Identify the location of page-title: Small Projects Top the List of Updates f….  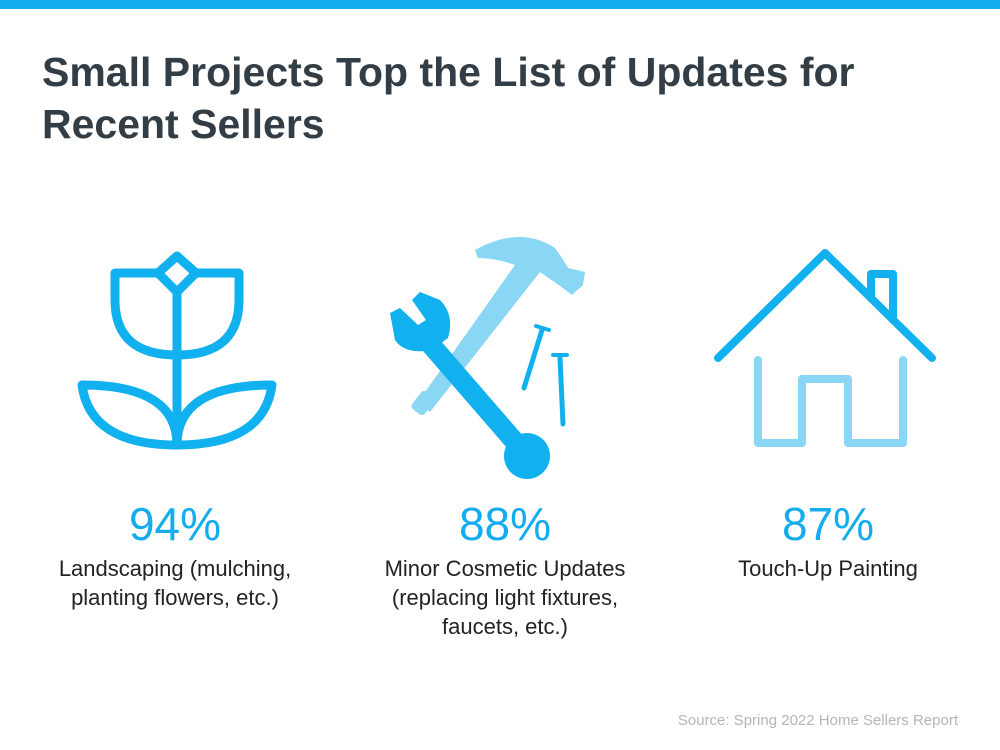
(448, 98).